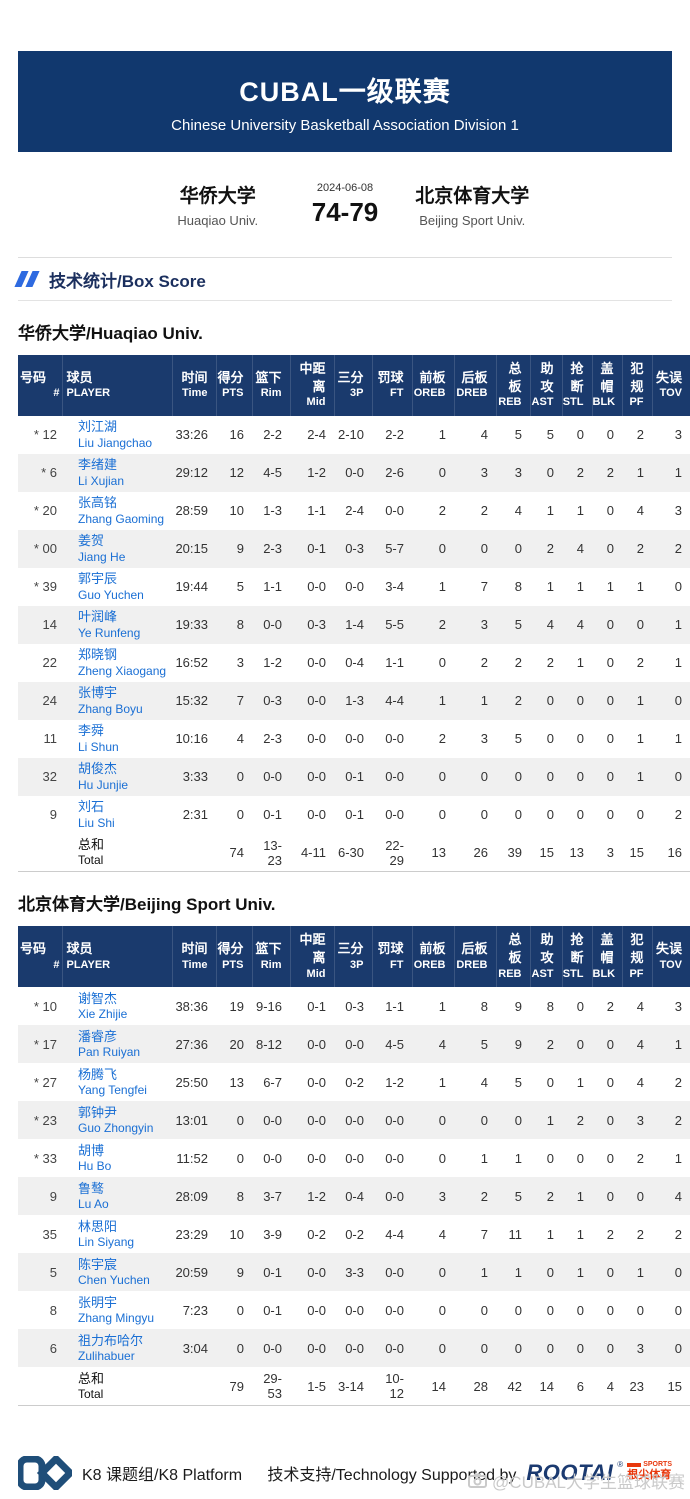  Describe the element at coordinates (671, 385) in the screenshot. I see `column-header-tov: 失误 TOV` at that location.